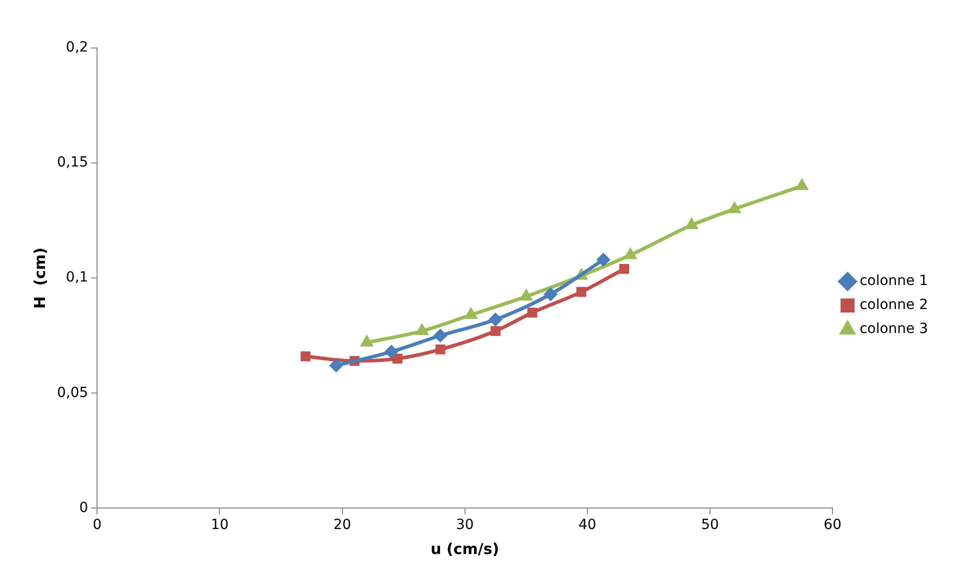 This screenshot has width=958, height=583. Describe the element at coordinates (587, 525) in the screenshot. I see `x-tick-label: 40` at that location.